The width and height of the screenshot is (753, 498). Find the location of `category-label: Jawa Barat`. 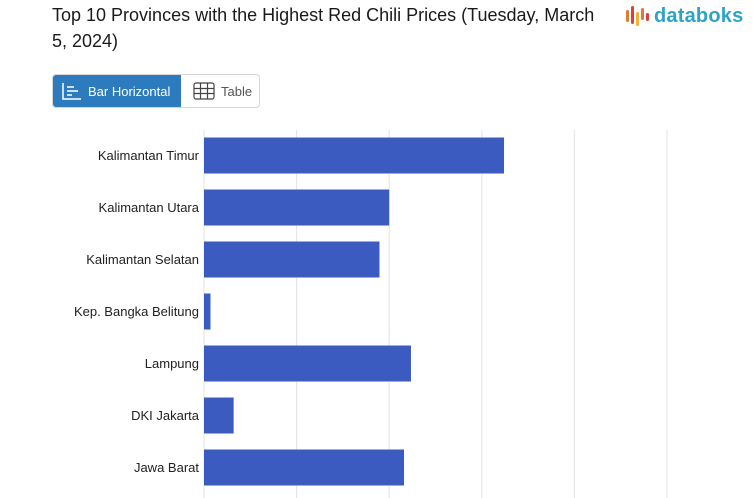

category-label: Jawa Barat is located at coordinates (166, 467).